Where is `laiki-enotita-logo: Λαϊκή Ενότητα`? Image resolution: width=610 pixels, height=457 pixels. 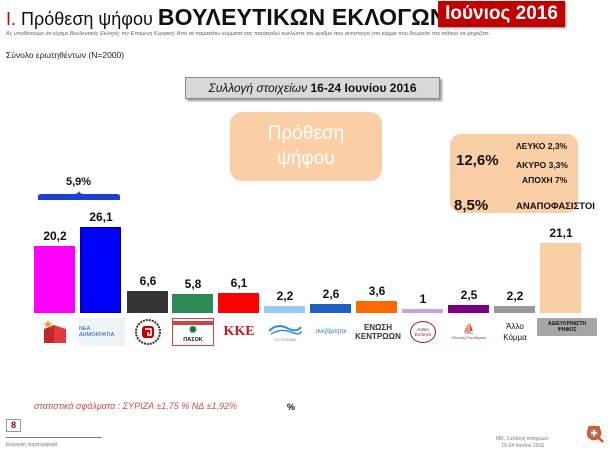
laiki-enotita-logo: Λαϊκή Ενότητα is located at coordinates (423, 332).